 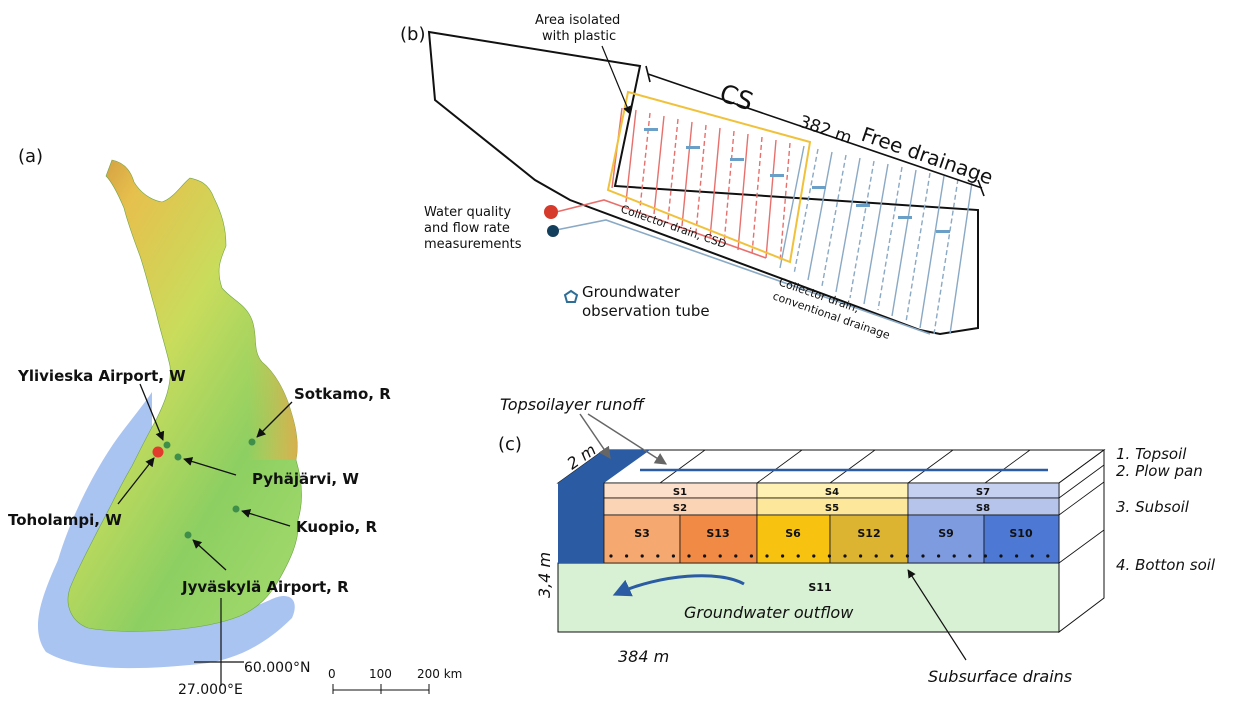 I want to click on scale-tick-100: 100, so click(x=380, y=674).